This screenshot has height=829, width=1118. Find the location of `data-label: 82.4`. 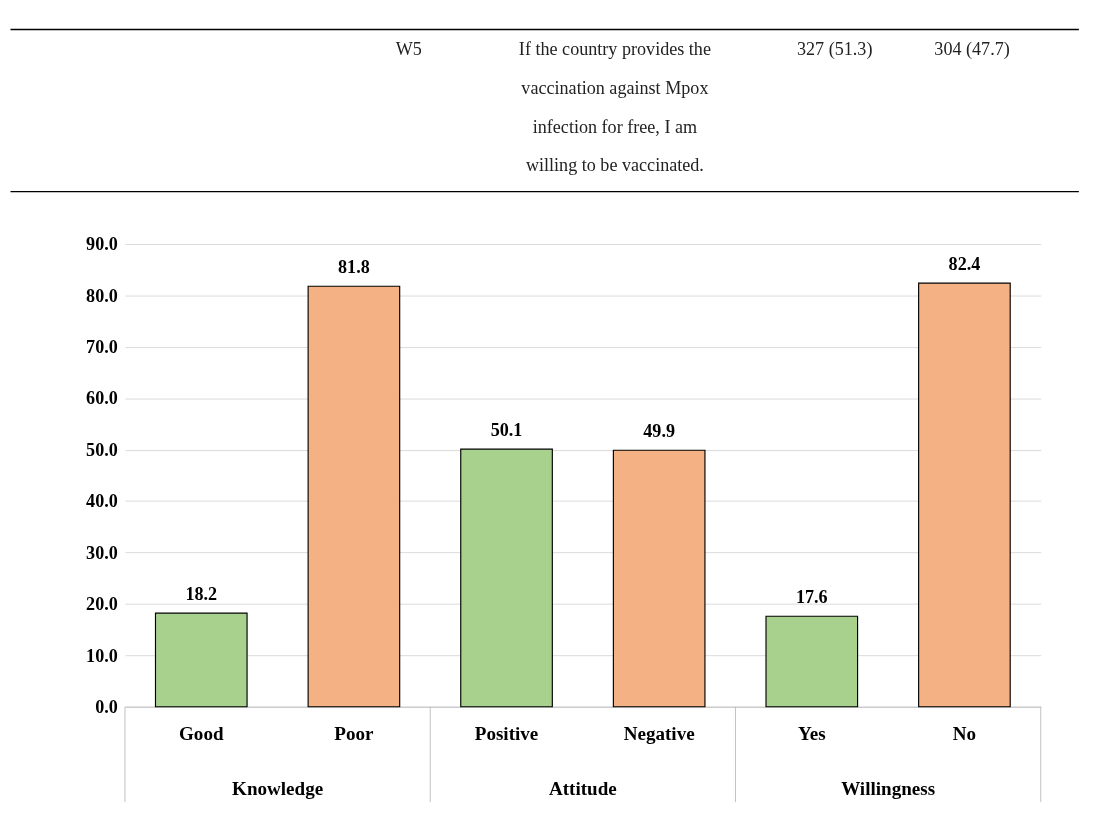

data-label: 82.4 is located at coordinates (964, 263).